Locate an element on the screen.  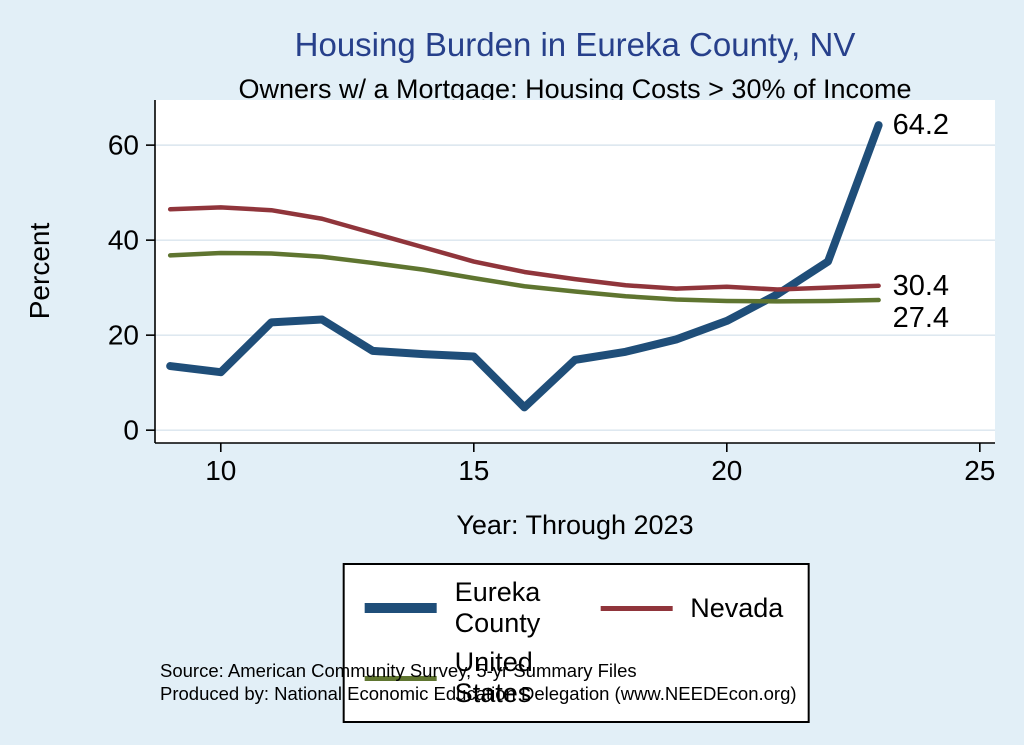
x-tick-label: 10 is located at coordinates (220, 470).